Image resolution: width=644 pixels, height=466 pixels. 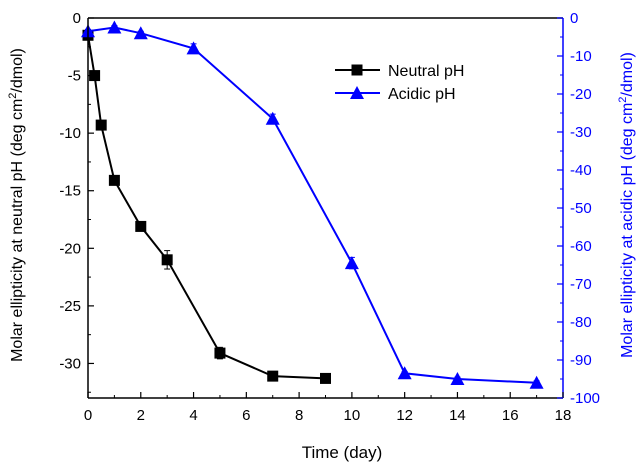 What do you see at coordinates (193, 415) in the screenshot?
I see `x-tick-label: 4` at bounding box center [193, 415].